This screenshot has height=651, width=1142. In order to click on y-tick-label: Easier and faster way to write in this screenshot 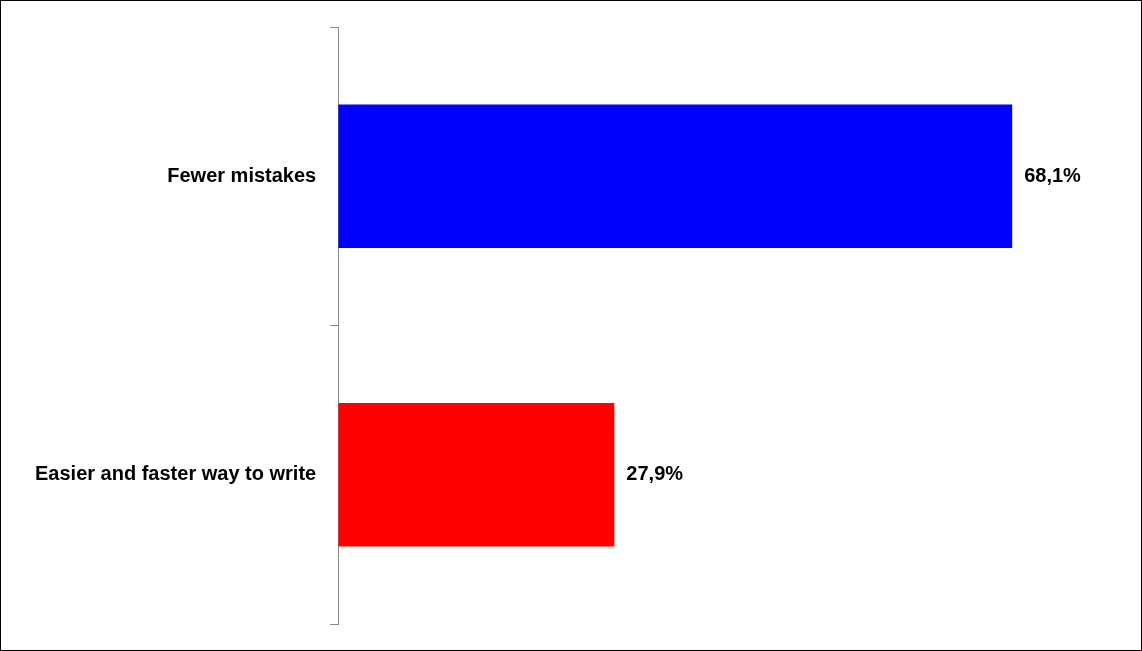, I will do `click(175, 473)`.